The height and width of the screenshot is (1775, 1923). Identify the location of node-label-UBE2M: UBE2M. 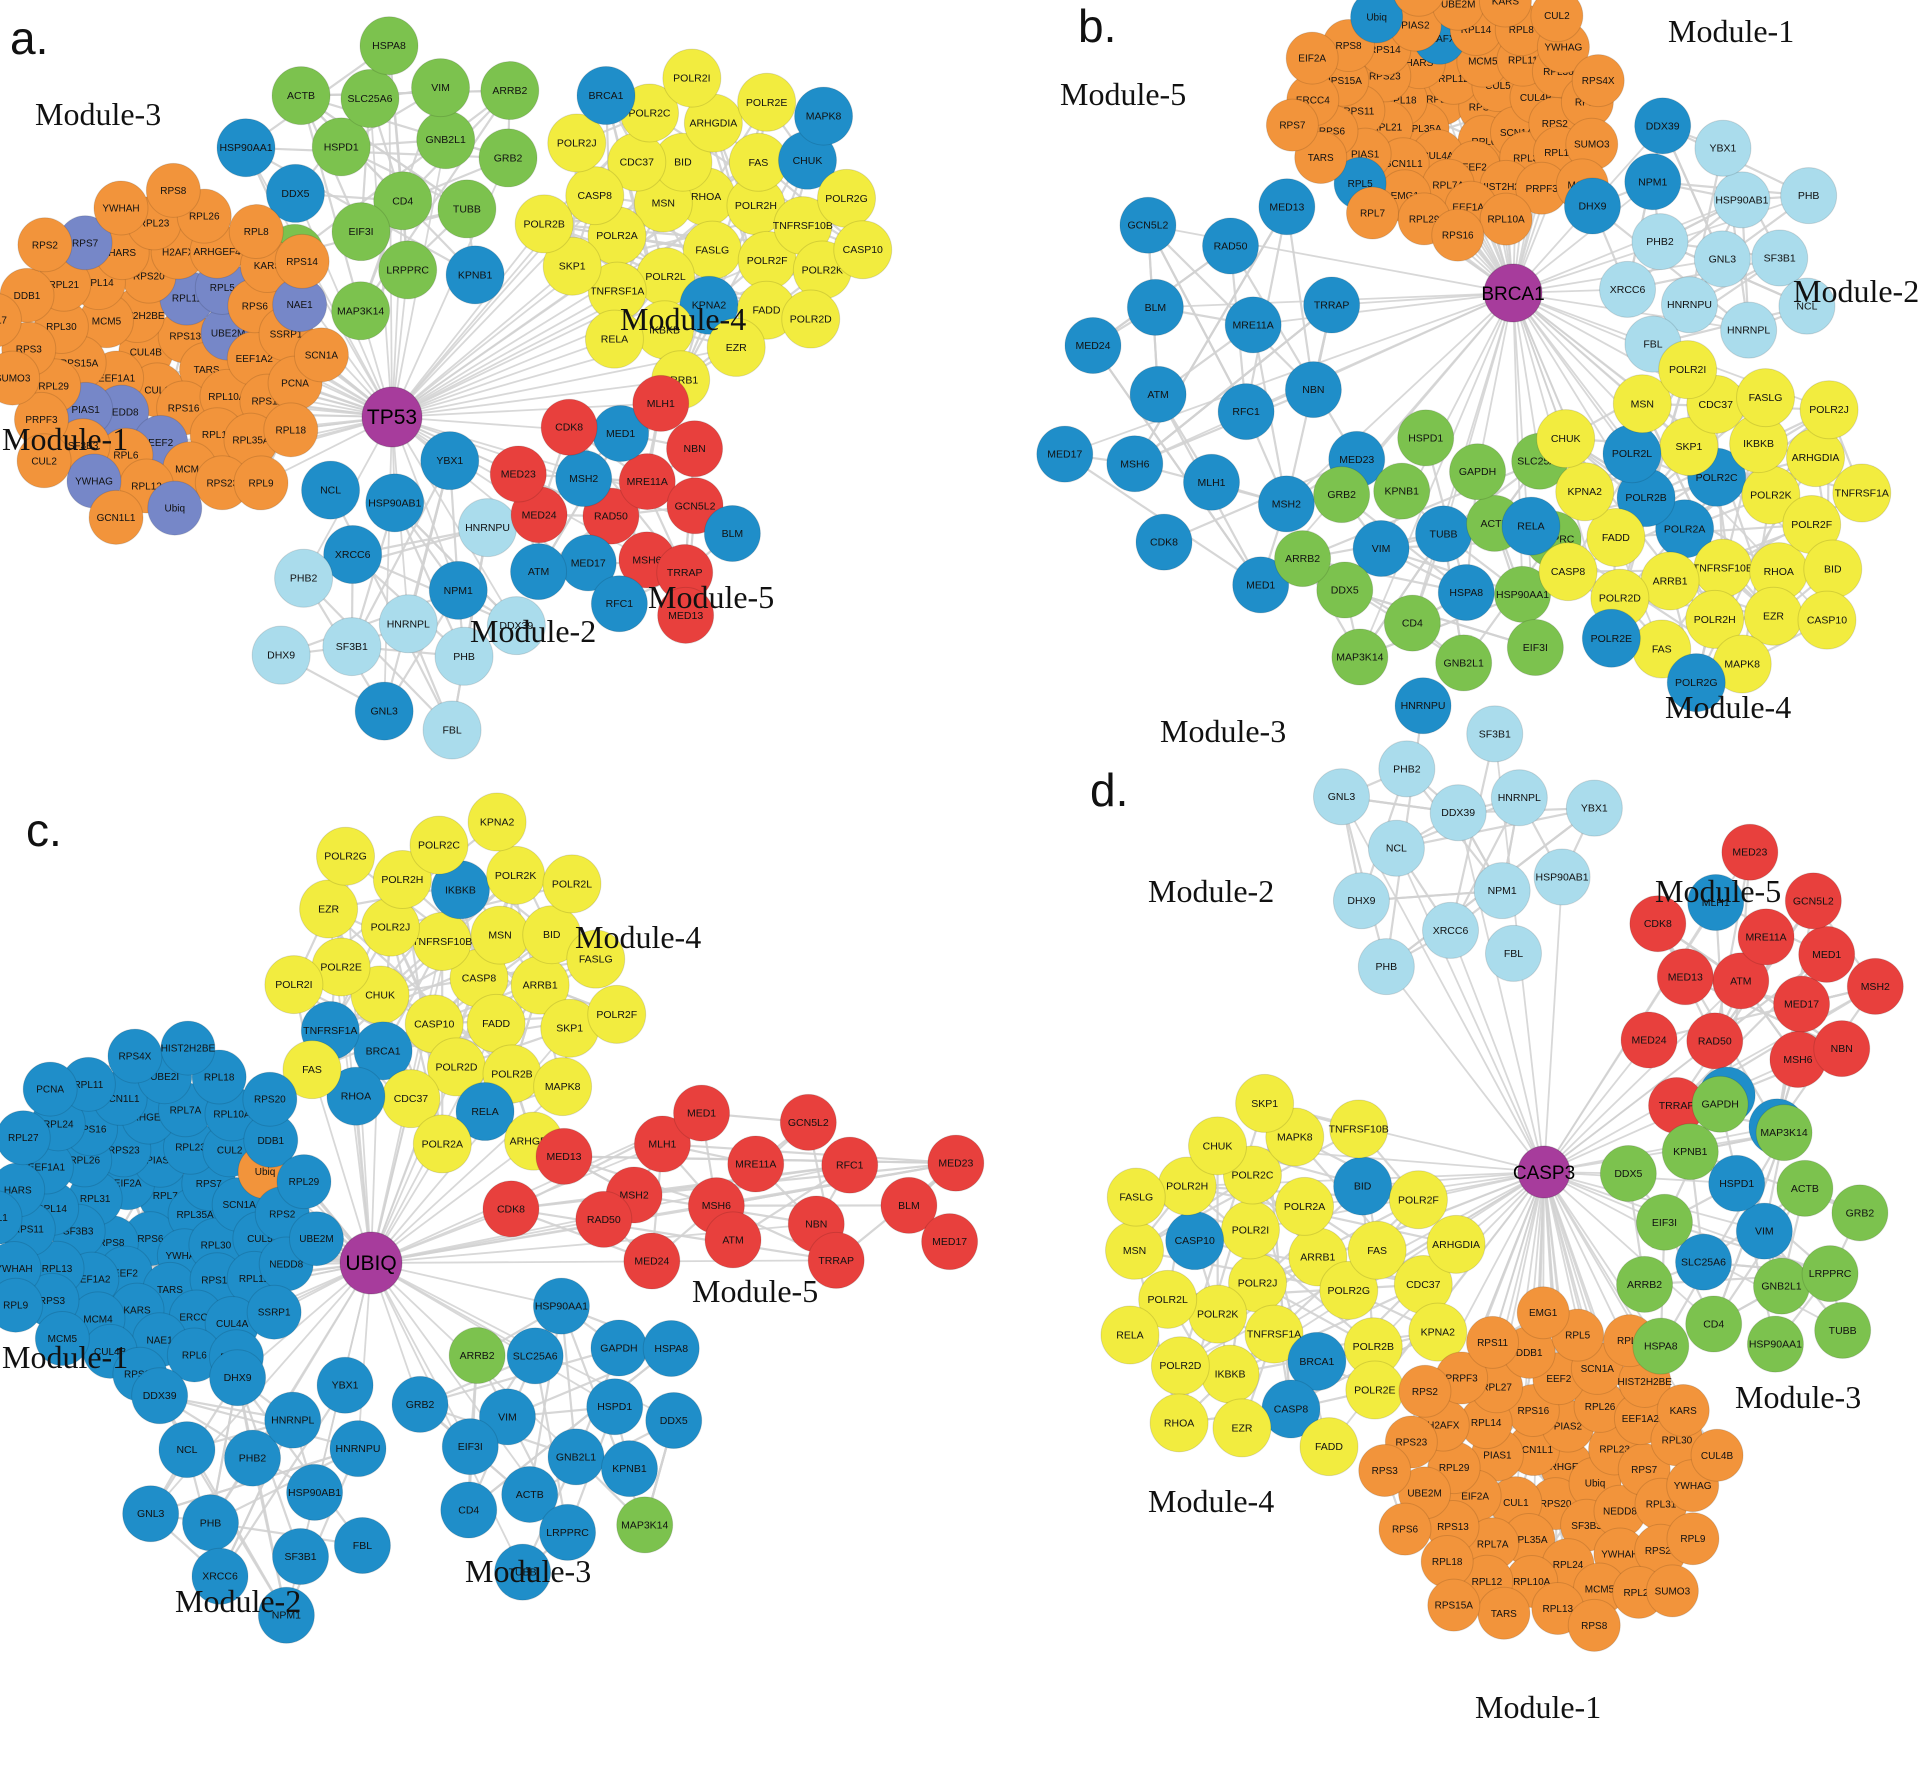
(1458, 5).